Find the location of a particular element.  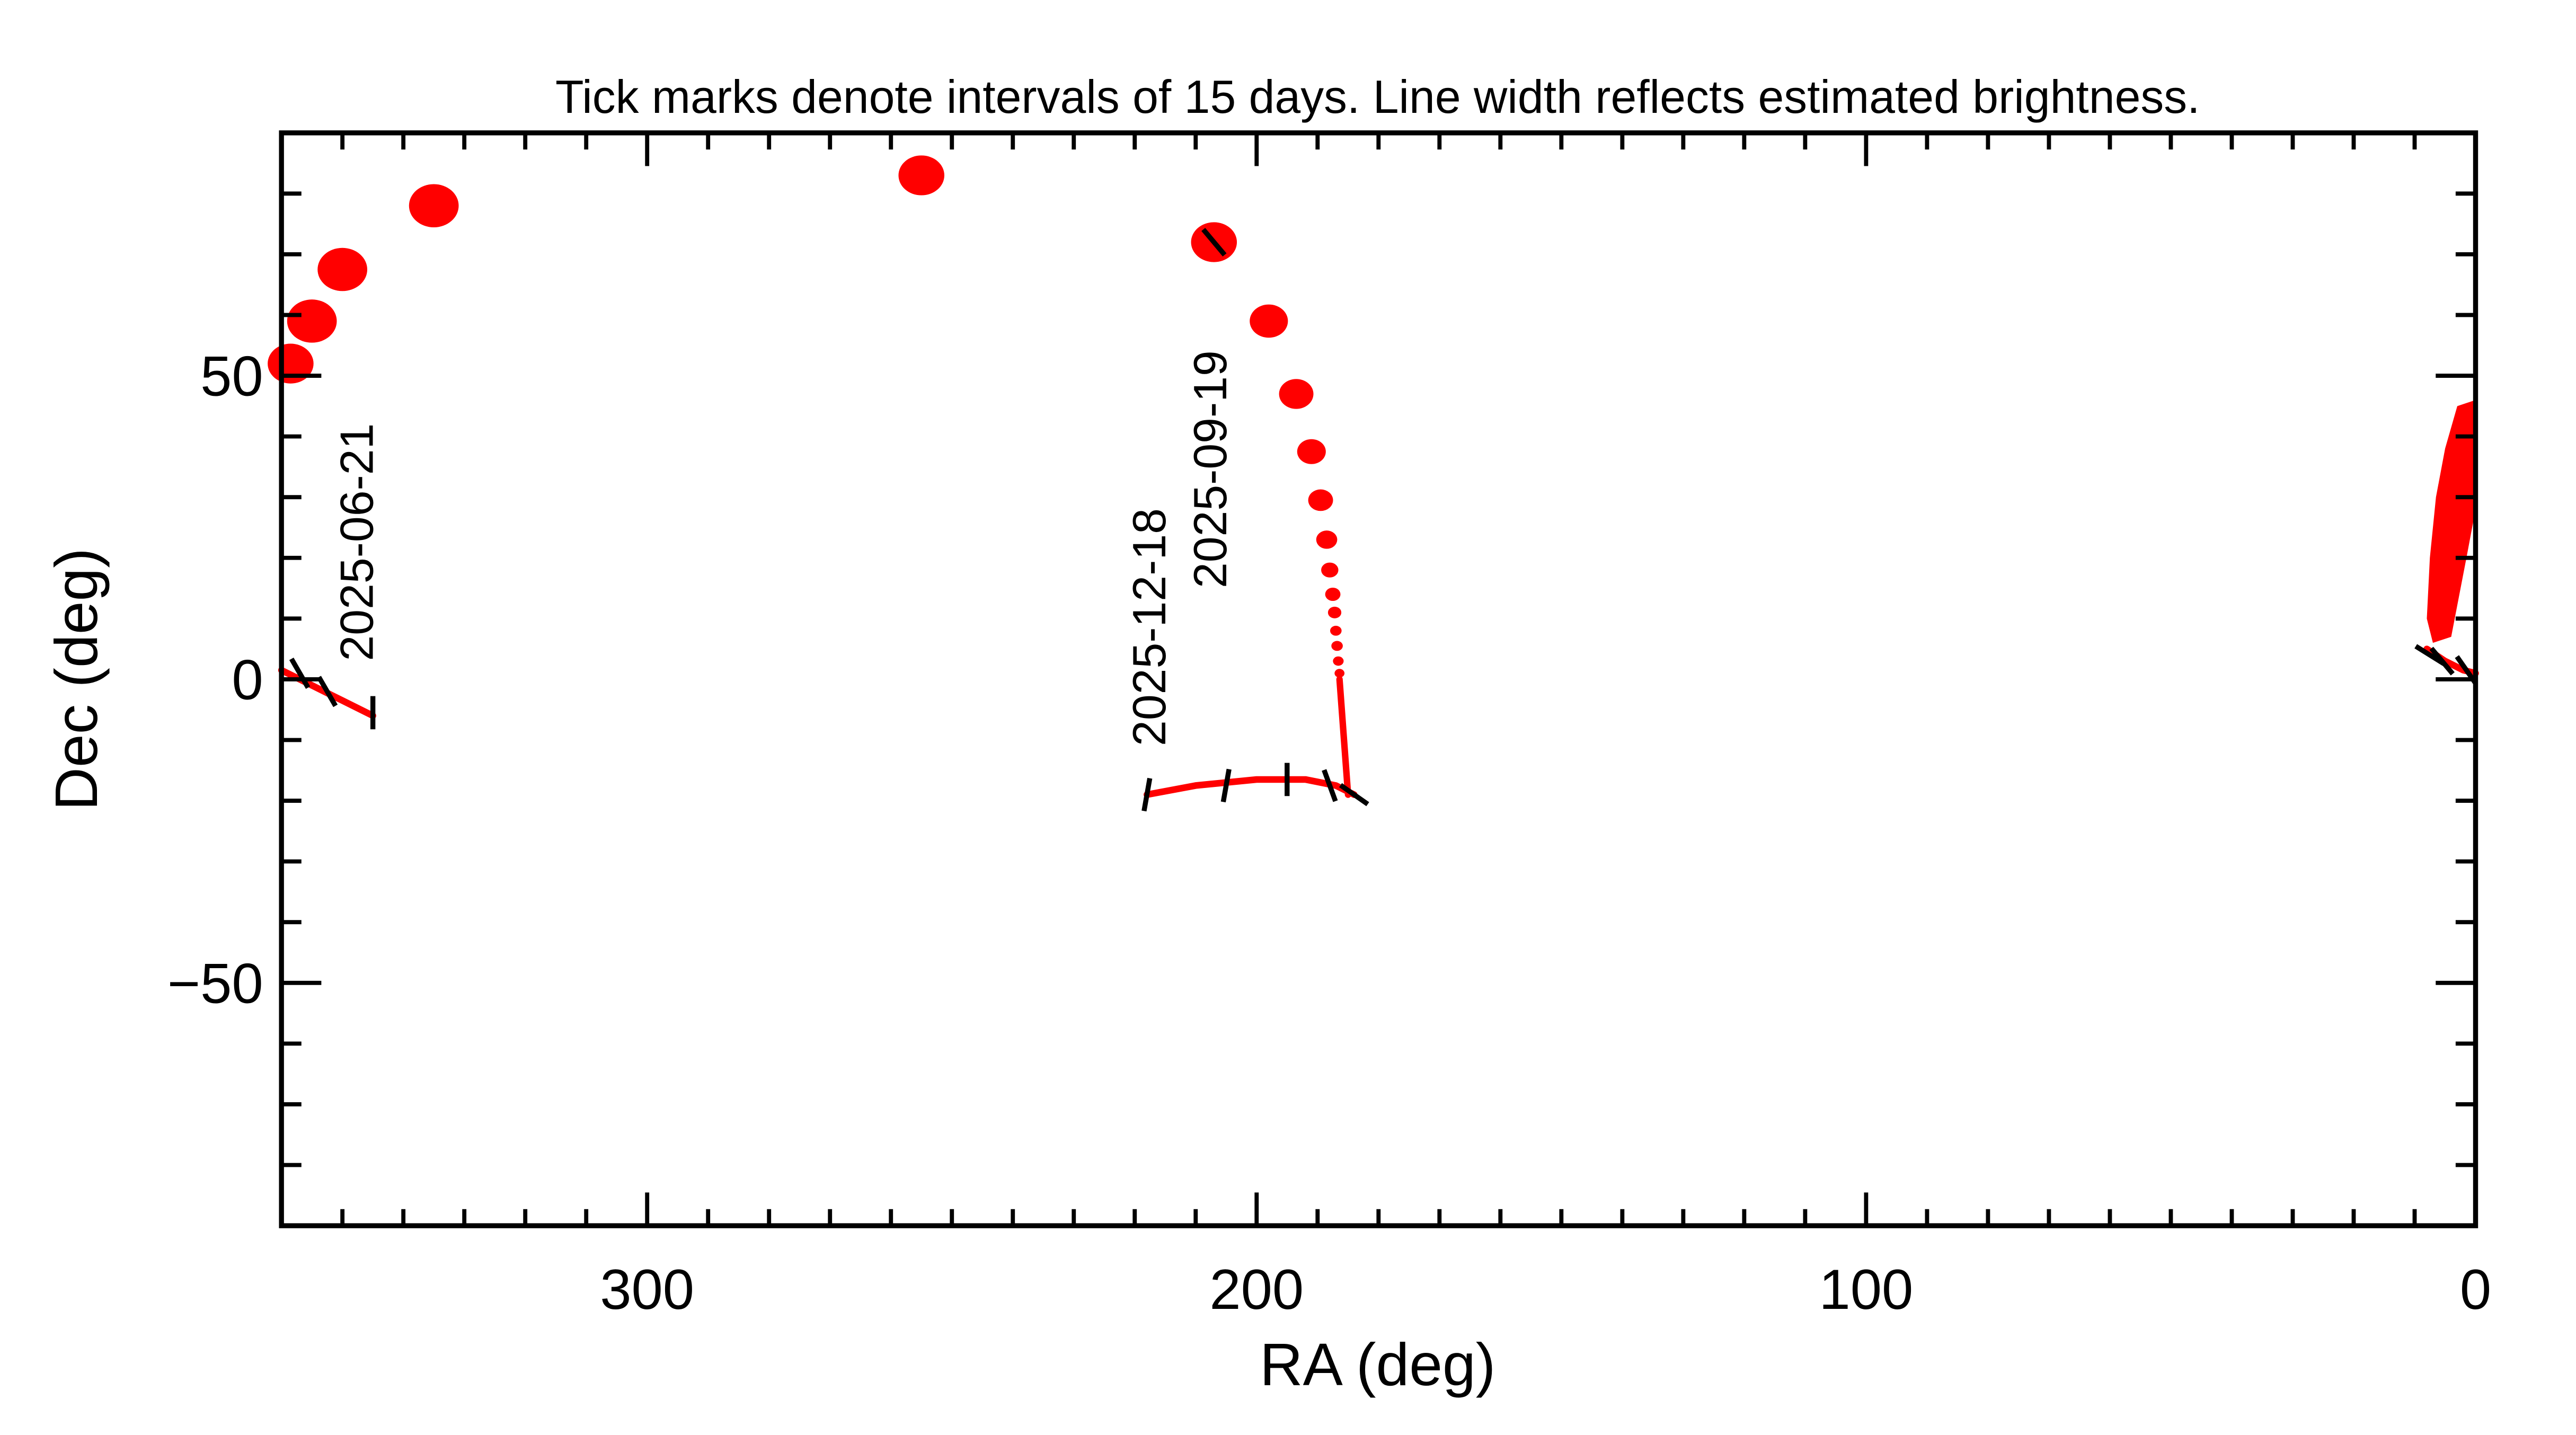

y-axis-label: Dec (deg) is located at coordinates (76, 679).